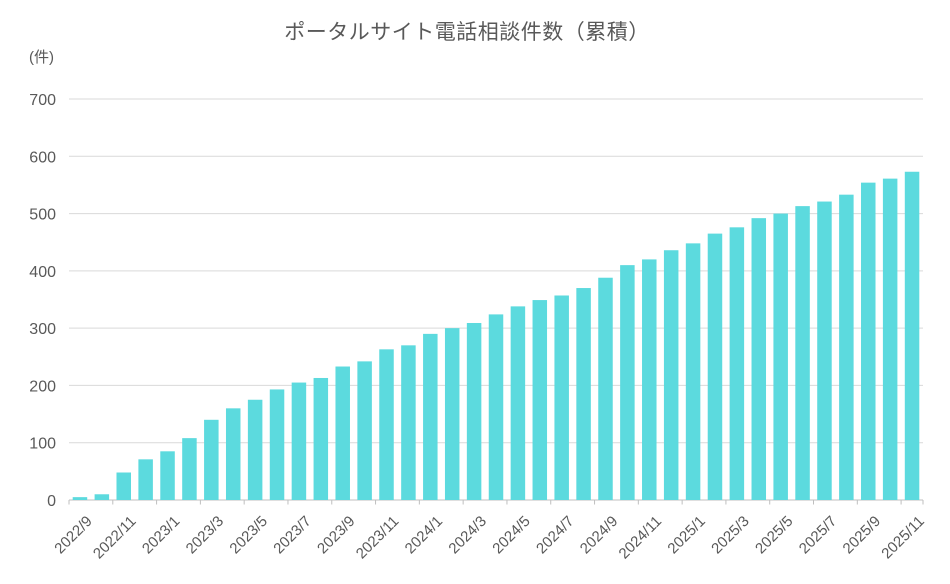  I want to click on y-tick-label: 600, so click(42, 157).